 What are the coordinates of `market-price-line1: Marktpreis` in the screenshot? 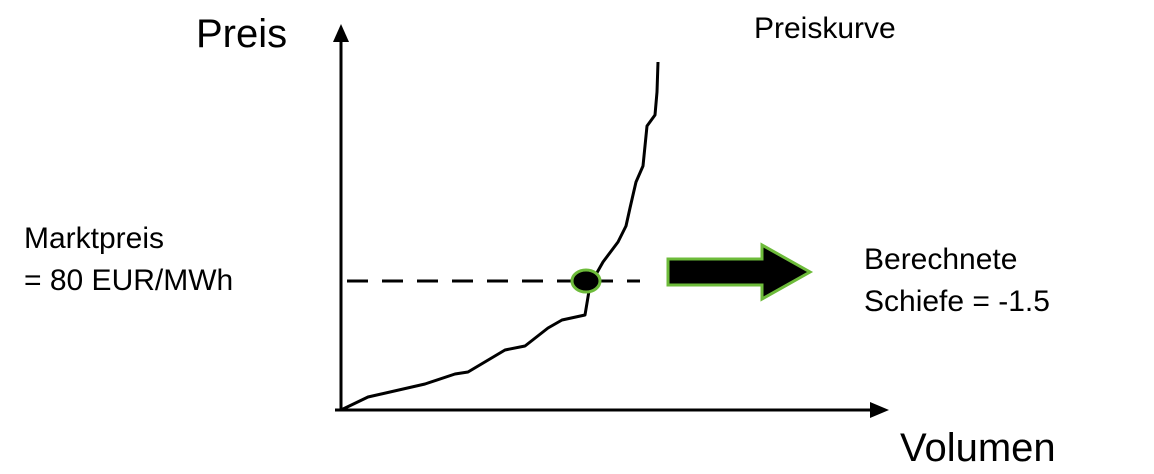 It's located at (94, 238).